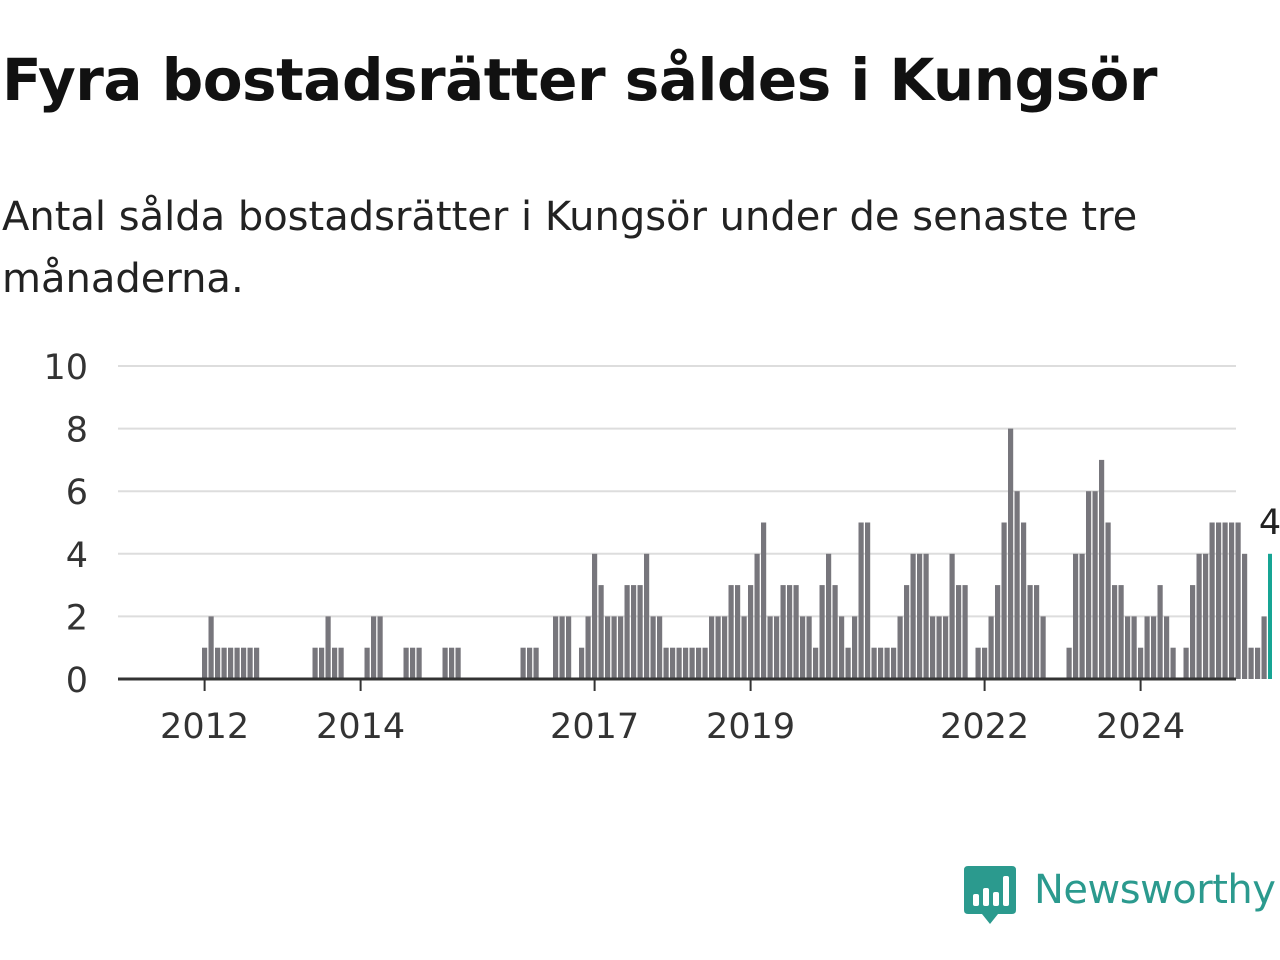  Describe the element at coordinates (77, 431) in the screenshot. I see `y-tick-label: 8` at that location.